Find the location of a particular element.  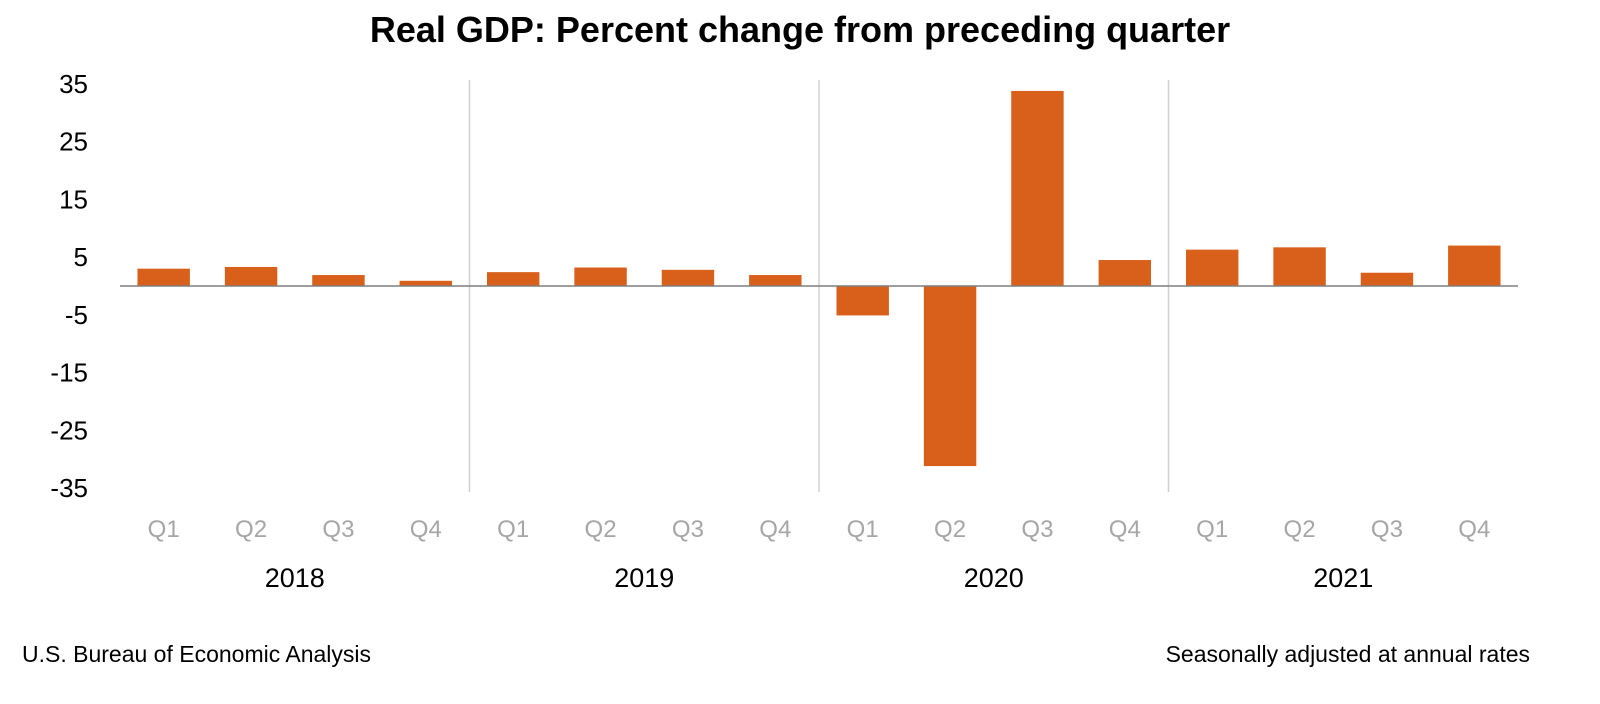

y-tick-label: -35 is located at coordinates (69, 488).